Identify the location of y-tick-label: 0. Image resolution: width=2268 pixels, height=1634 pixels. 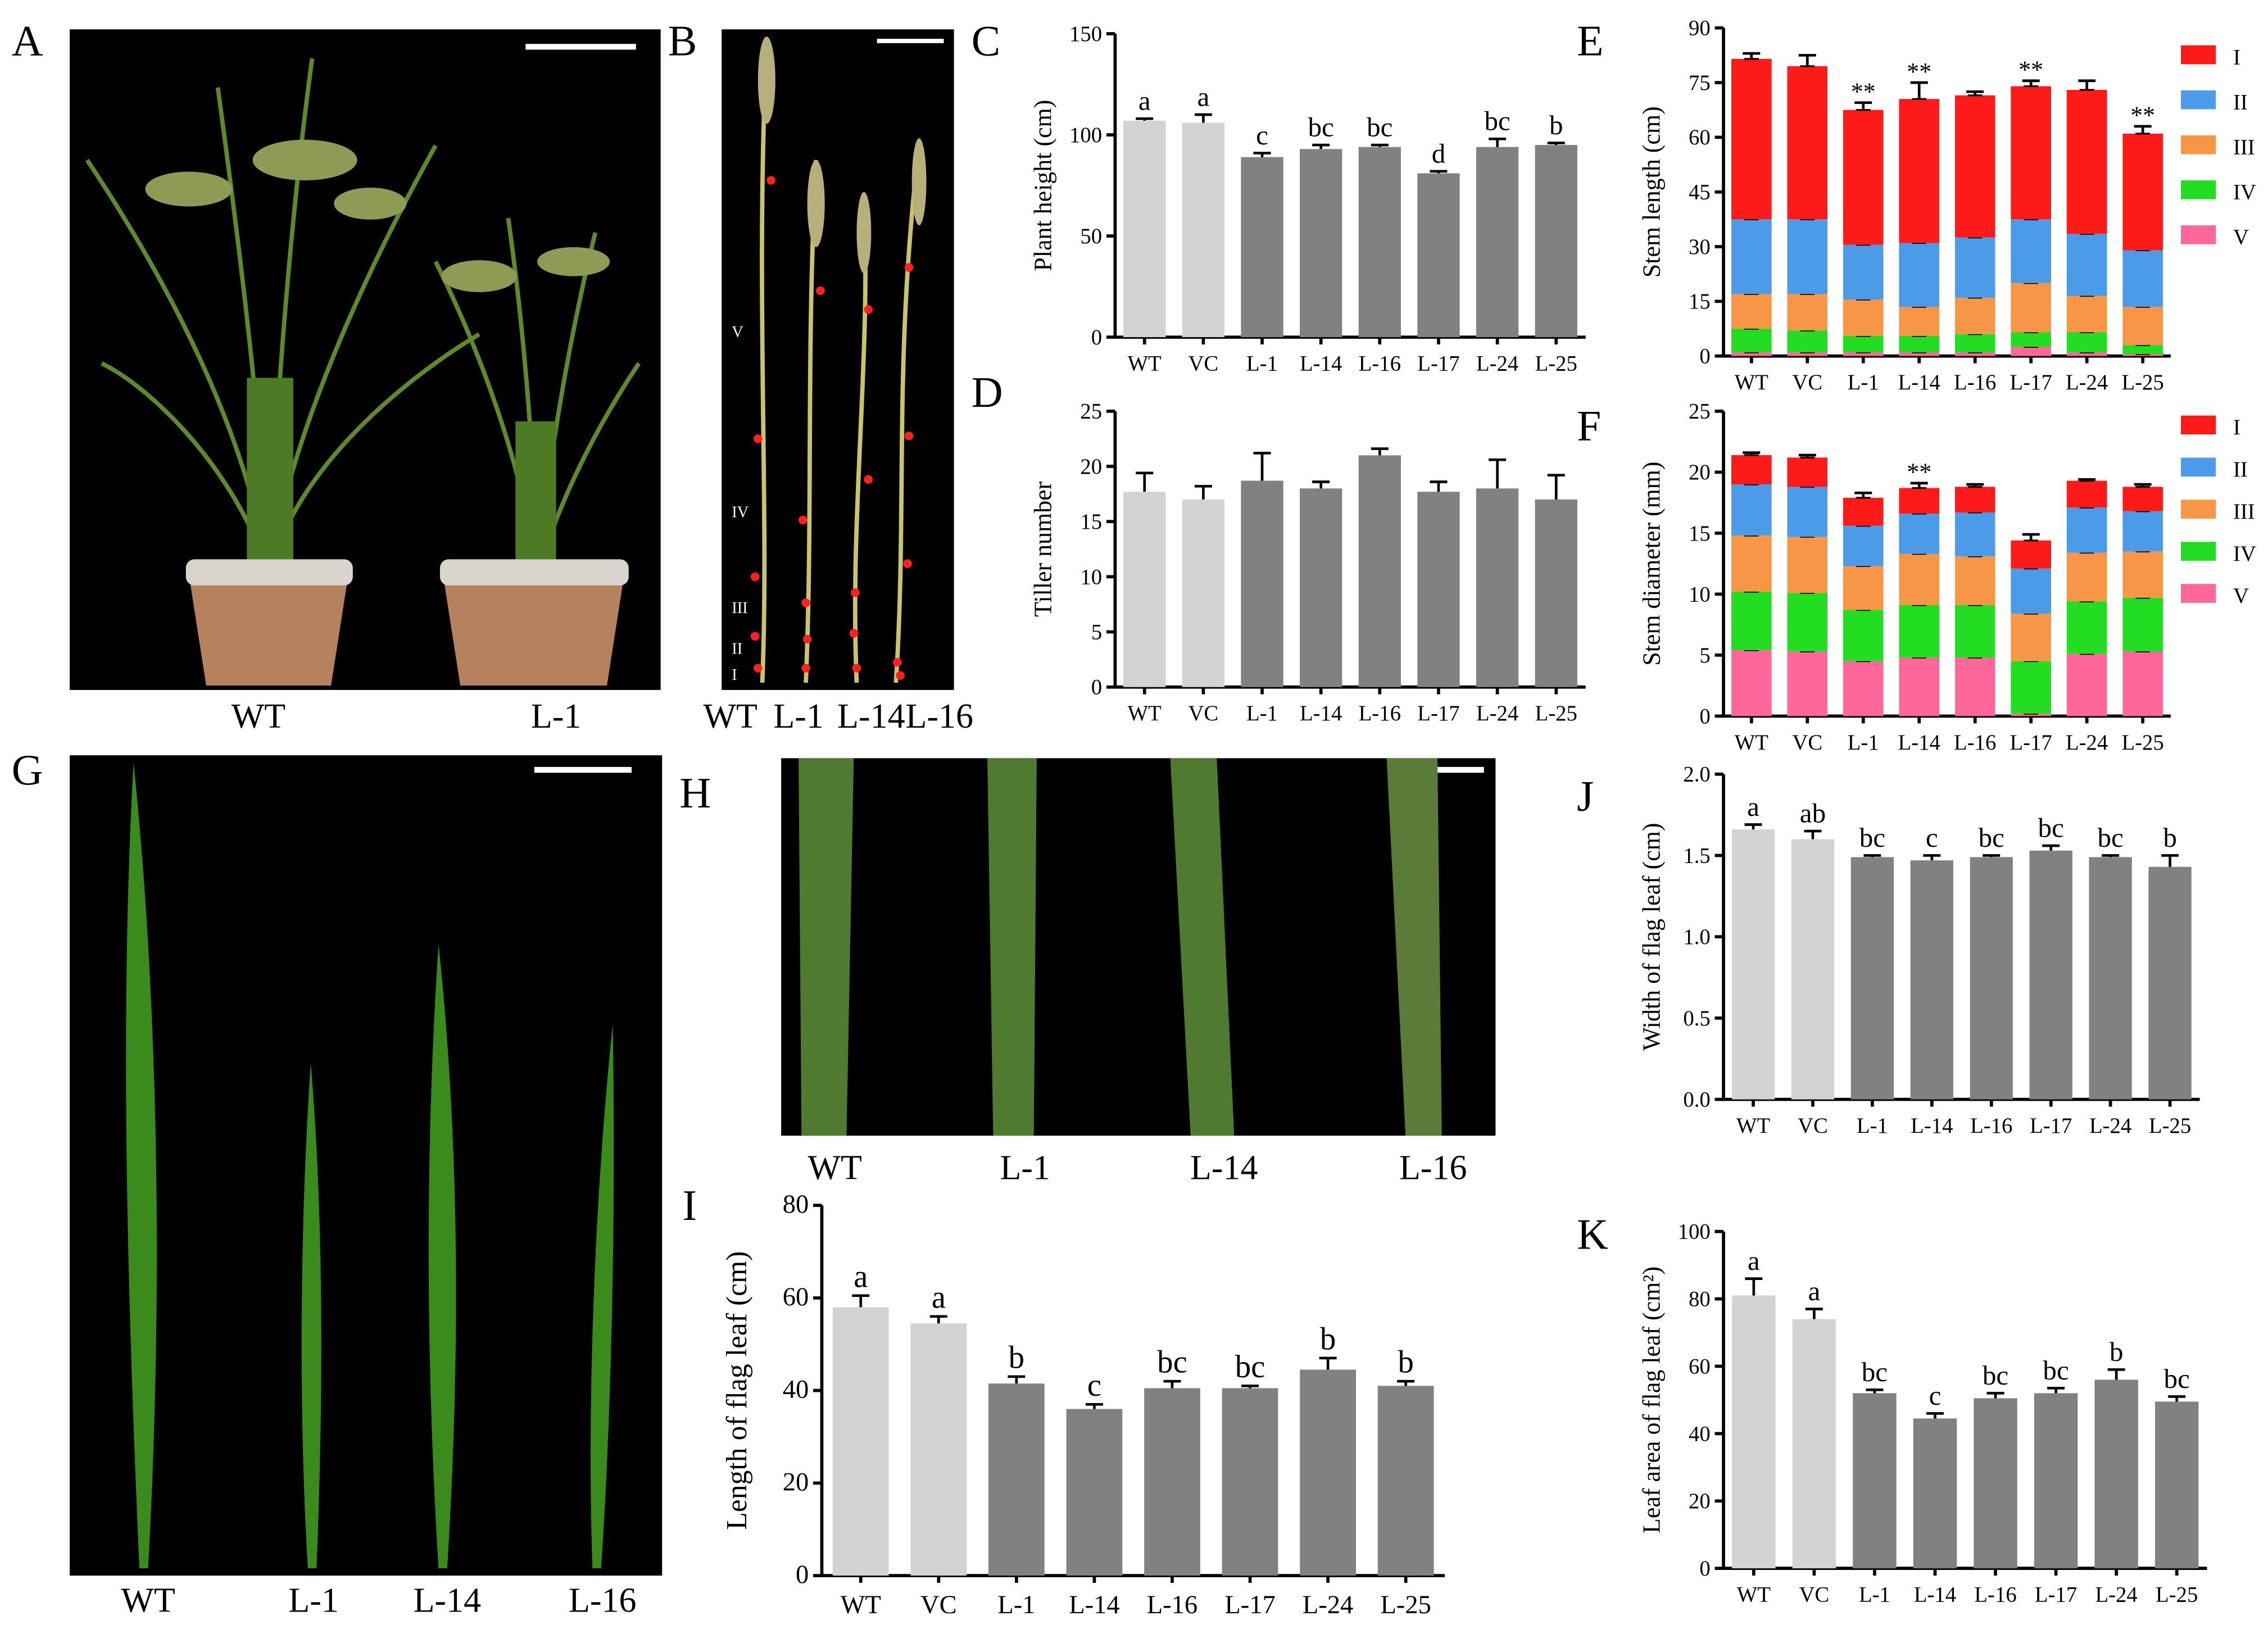
(1704, 356).